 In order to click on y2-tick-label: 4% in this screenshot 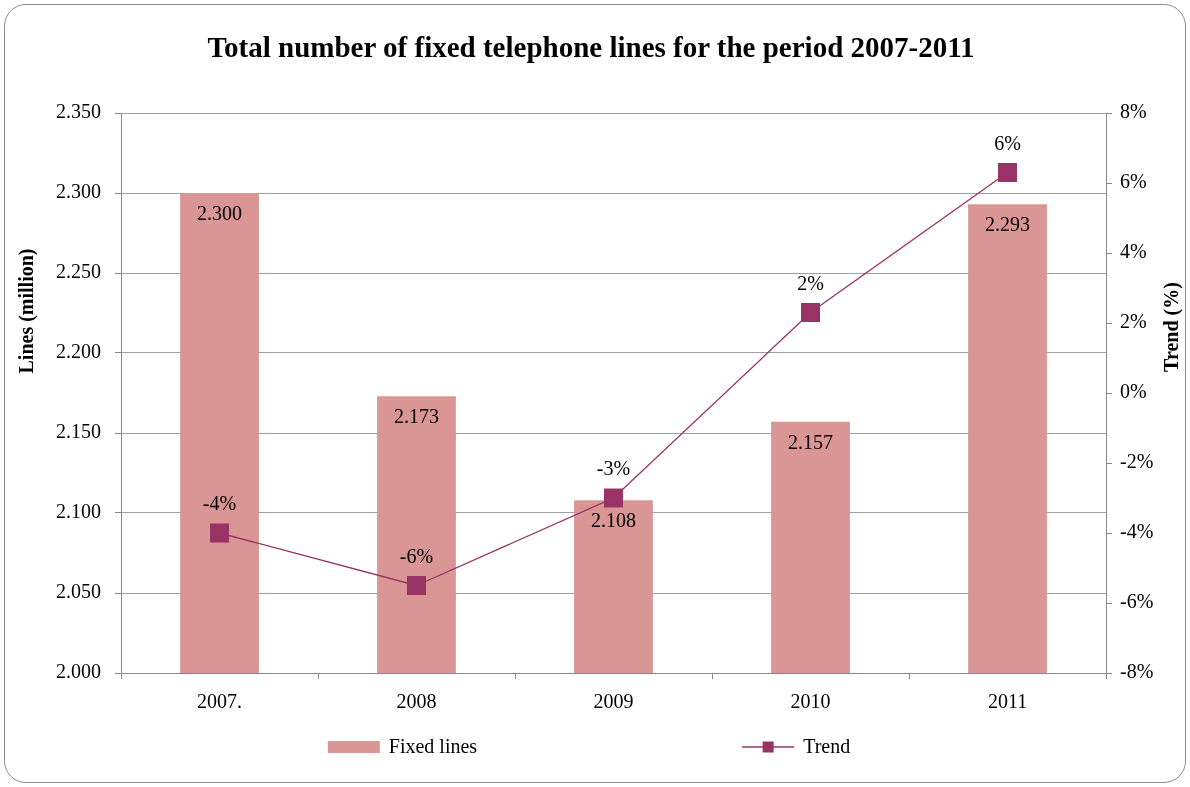, I will do `click(1133, 251)`.